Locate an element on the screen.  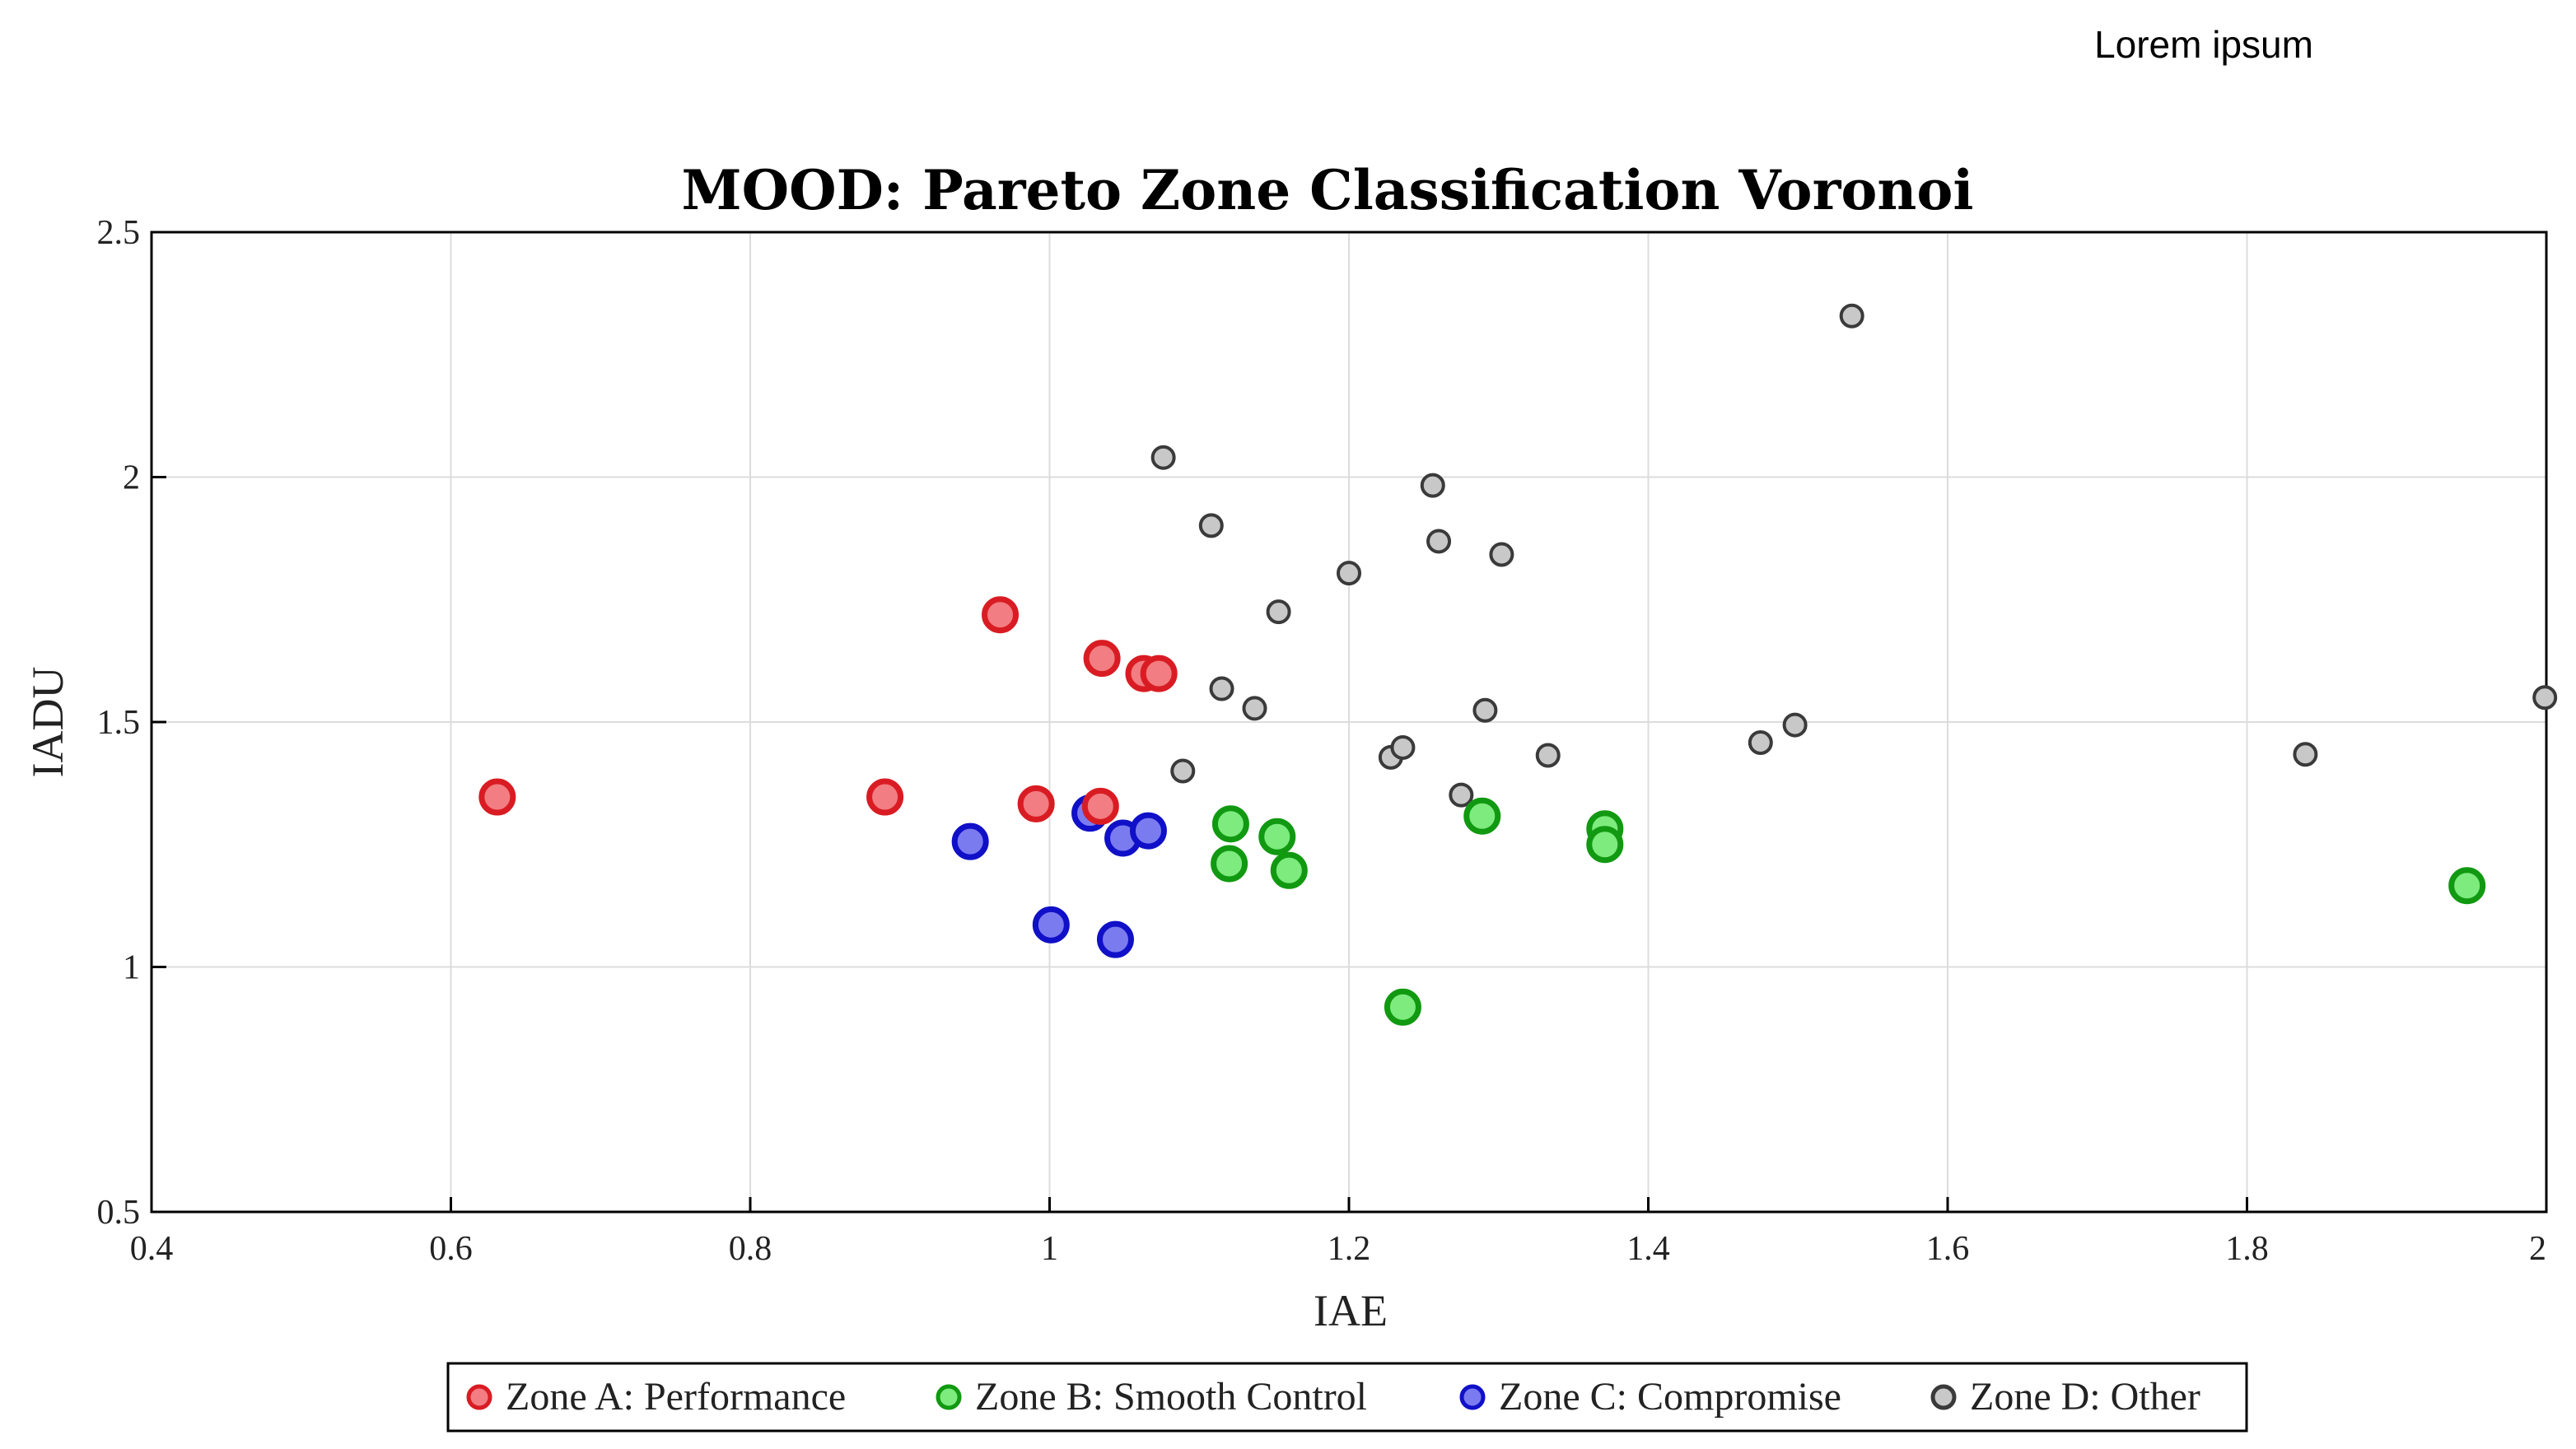
chart-title: MOOD: Pareto Zone Classification Voronoi is located at coordinates (1328, 190).